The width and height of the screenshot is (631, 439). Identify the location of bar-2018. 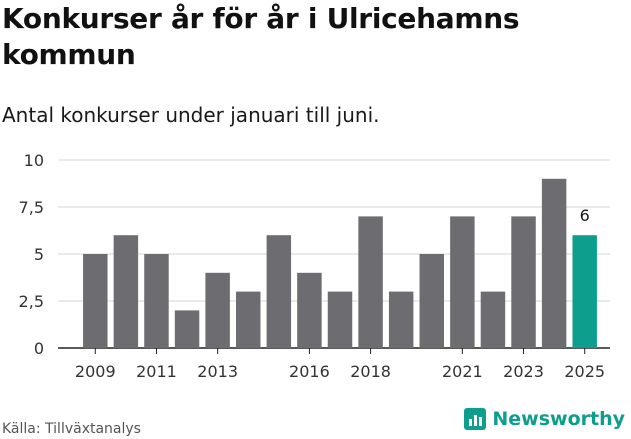
(370, 282).